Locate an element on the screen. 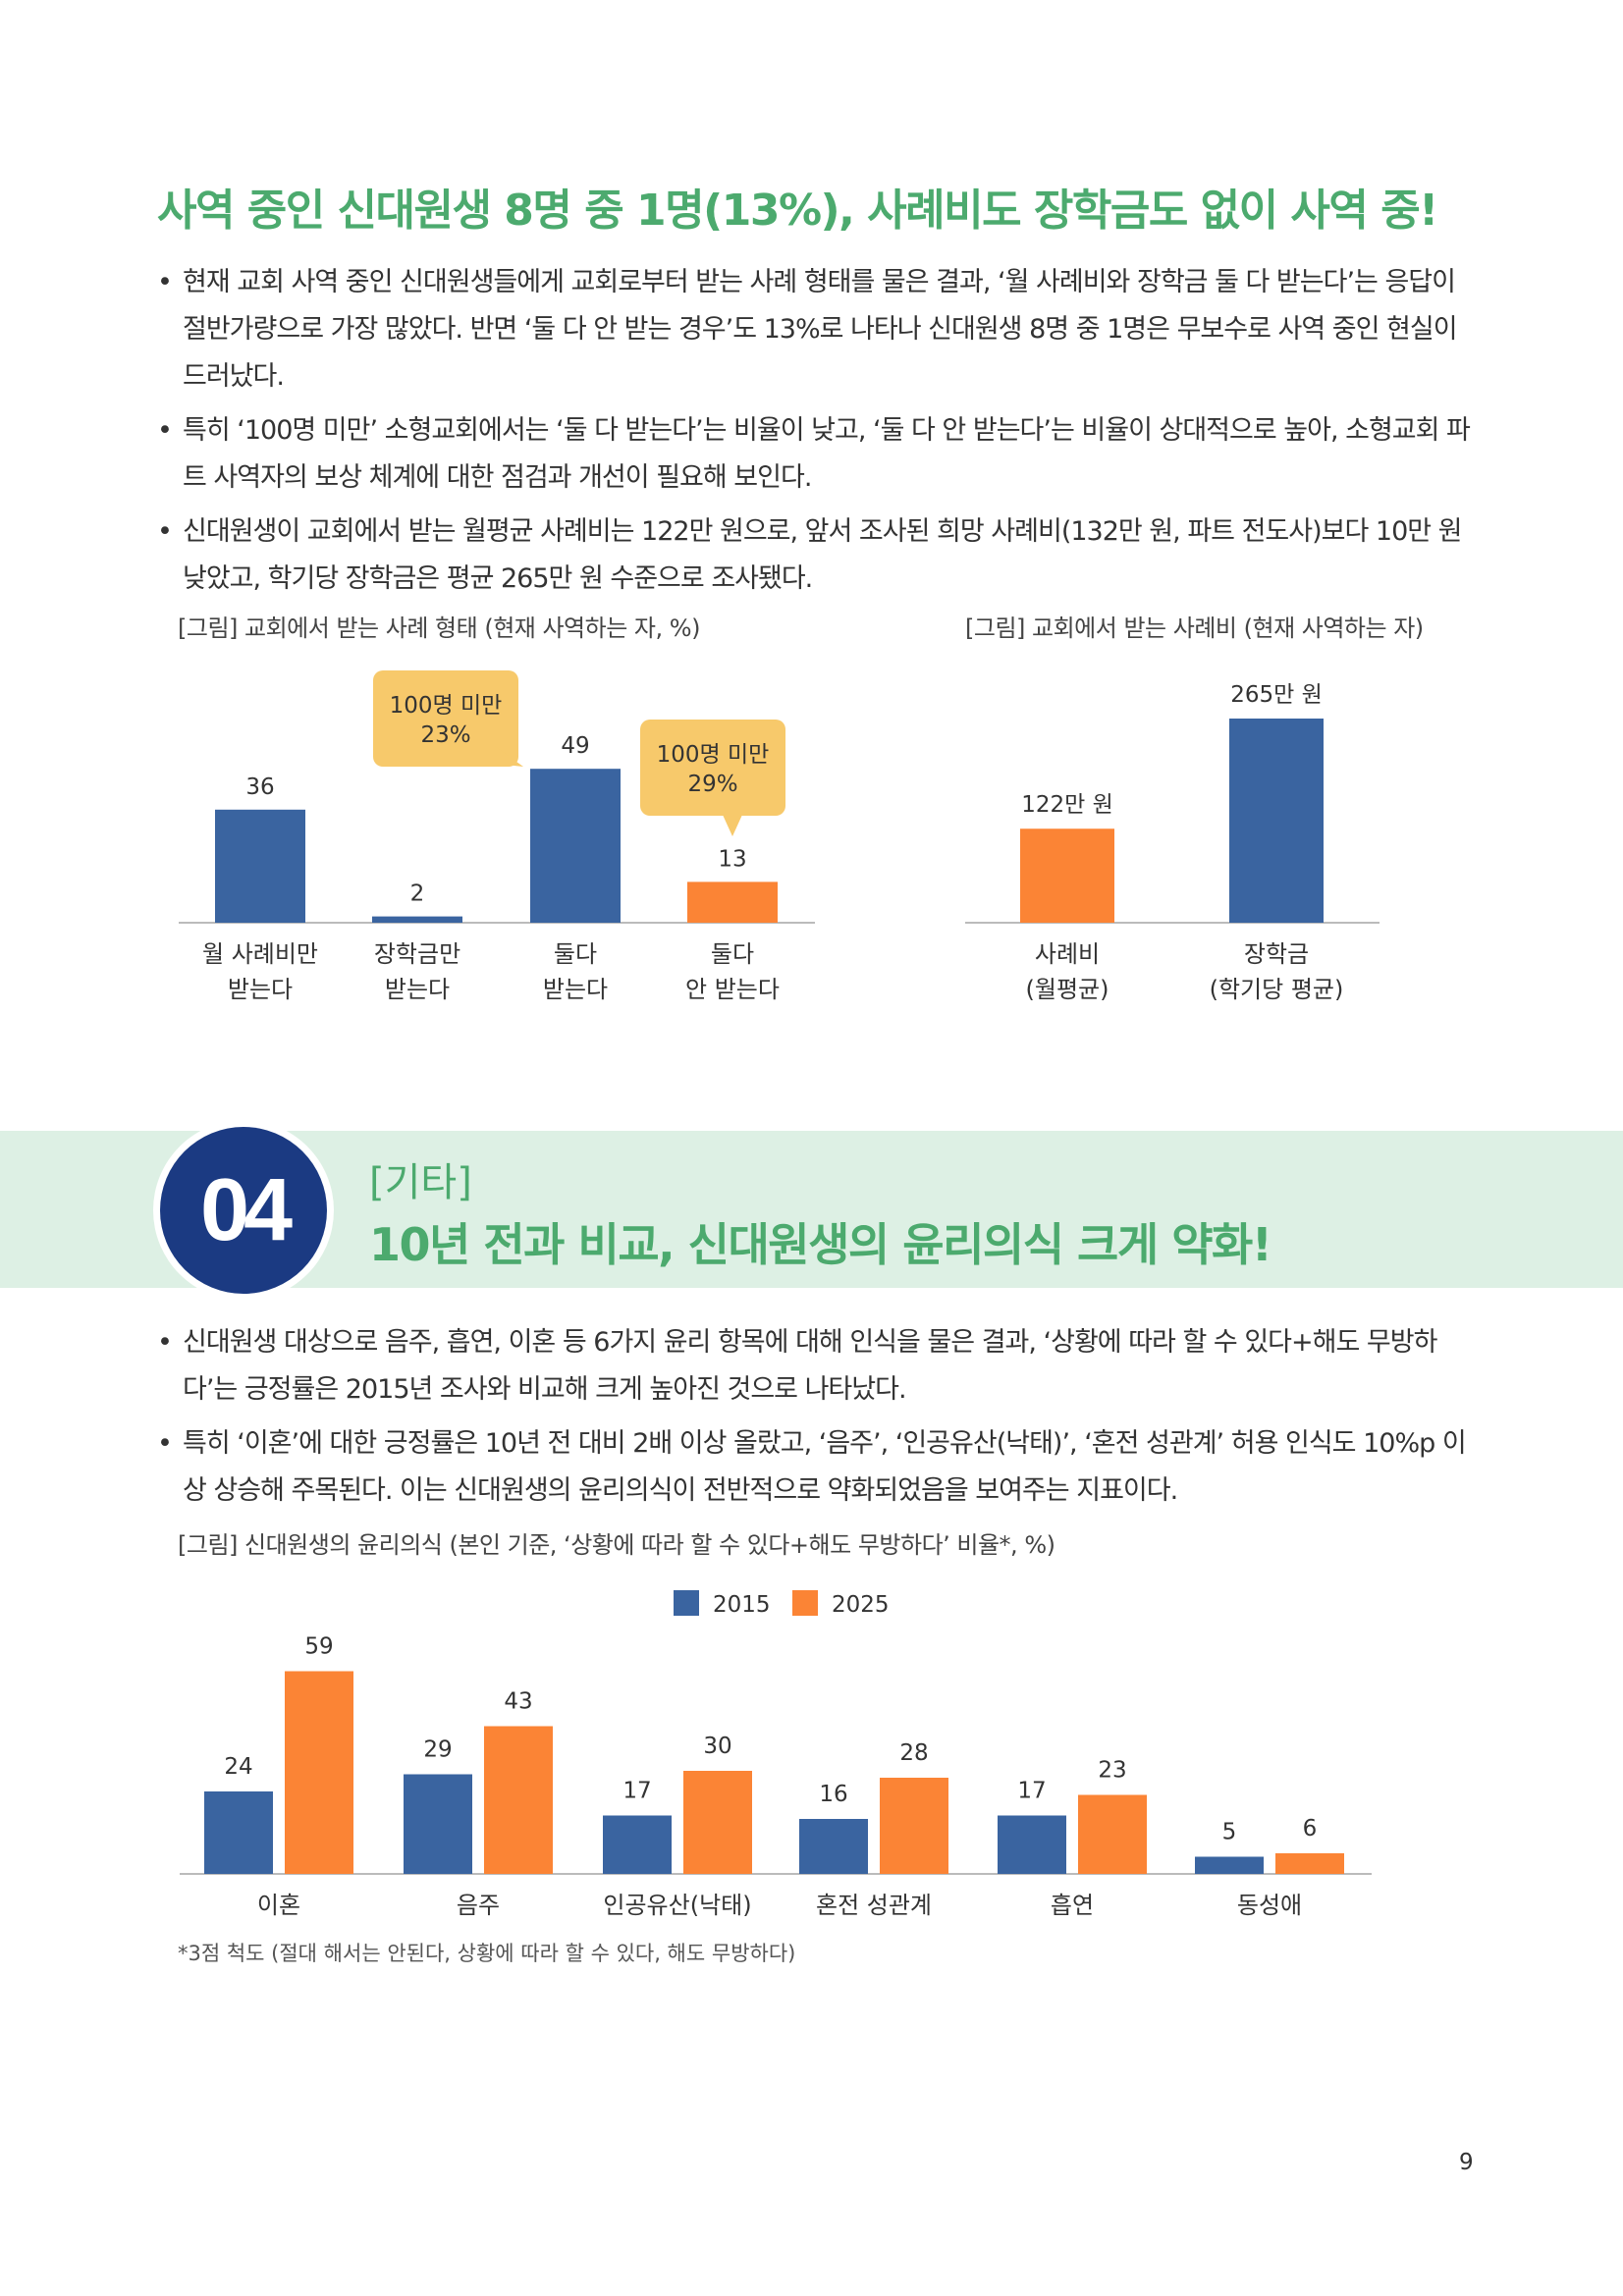 Image resolution: width=1623 pixels, height=2296 pixels. callout-text: 29% is located at coordinates (712, 784).